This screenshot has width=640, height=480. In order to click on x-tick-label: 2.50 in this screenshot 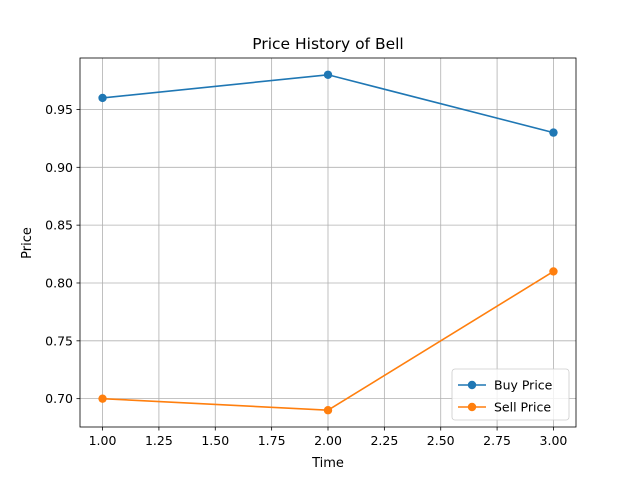, I will do `click(441, 440)`.